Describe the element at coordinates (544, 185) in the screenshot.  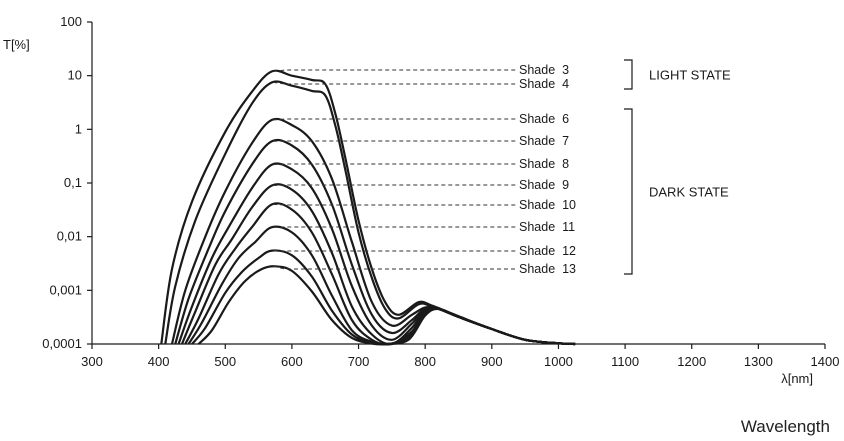
I see `shade-label: Shade 9` at that location.